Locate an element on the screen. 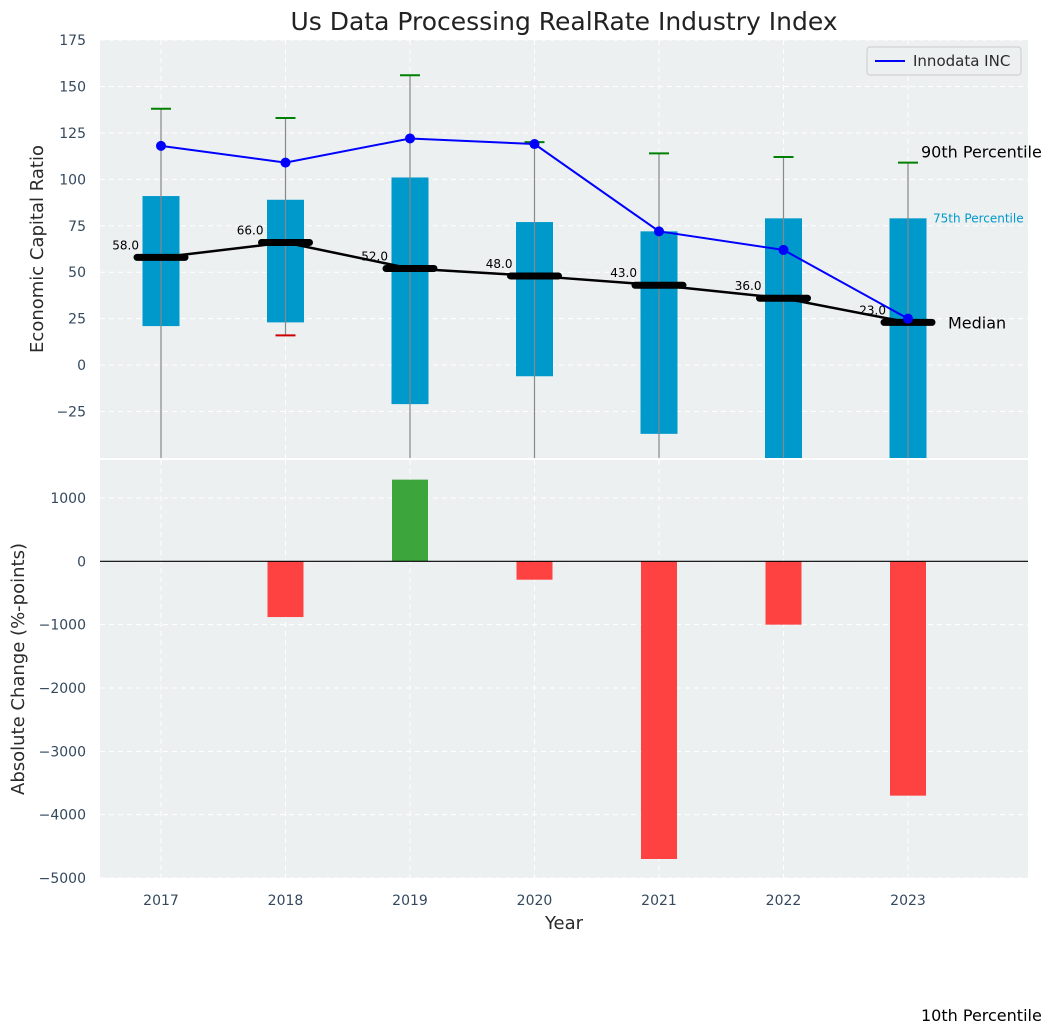  top-y-tick-label: 150 is located at coordinates (72, 87).